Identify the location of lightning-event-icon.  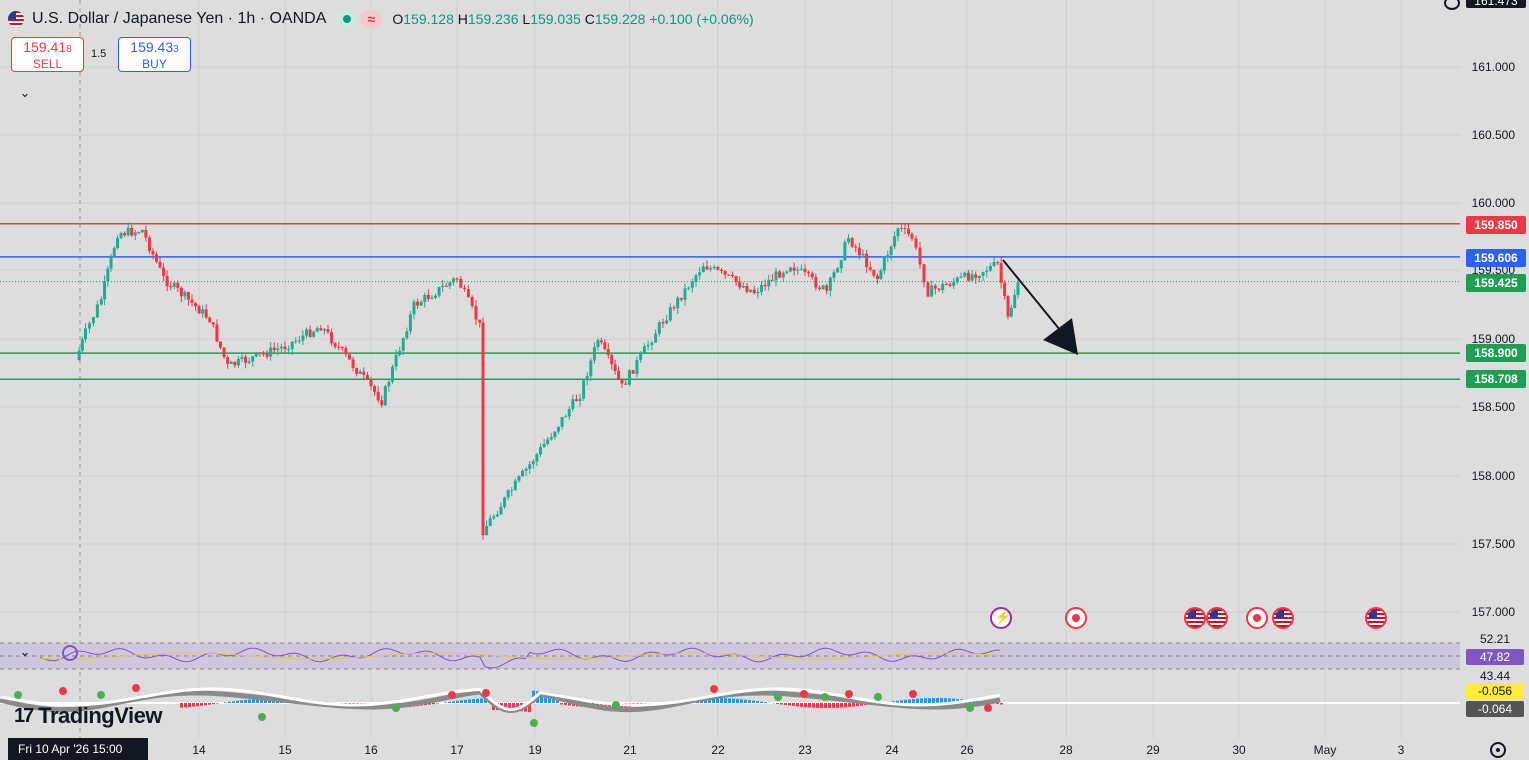
(1001, 618).